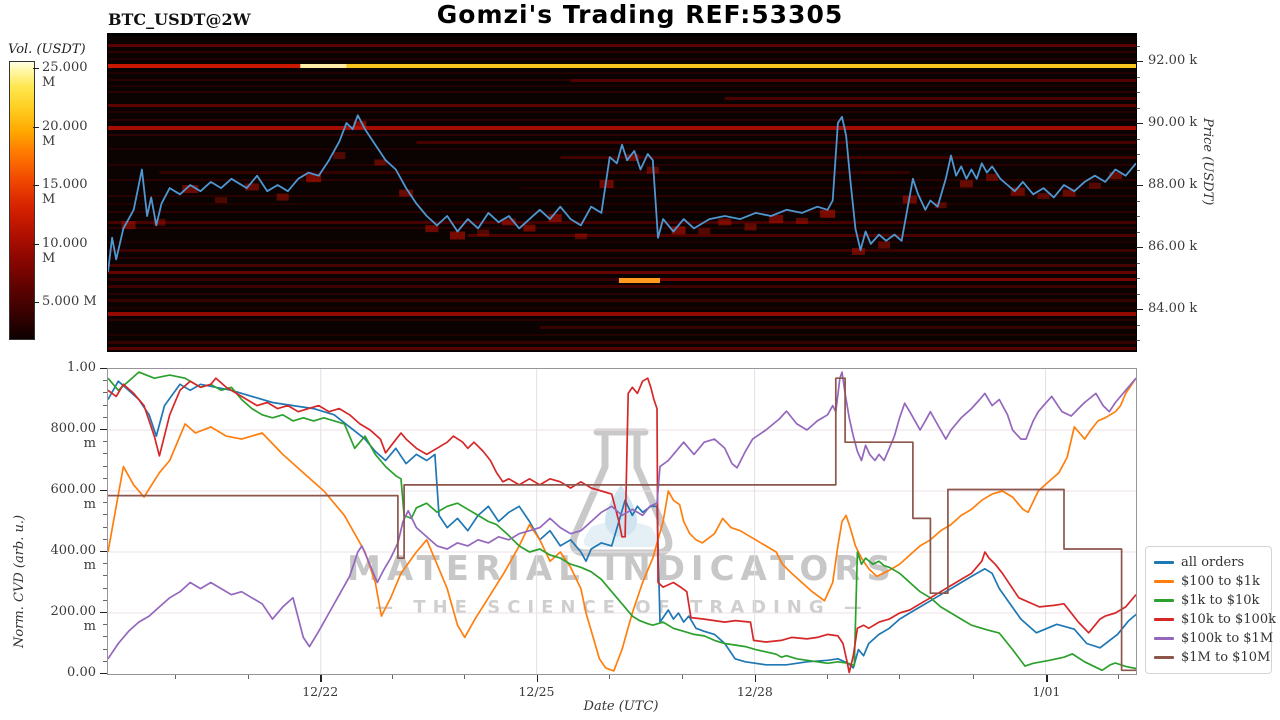 The width and height of the screenshot is (1280, 720). Describe the element at coordinates (622, 569) in the screenshot. I see `watermark-title: MATERIAL INDICATORS` at that location.